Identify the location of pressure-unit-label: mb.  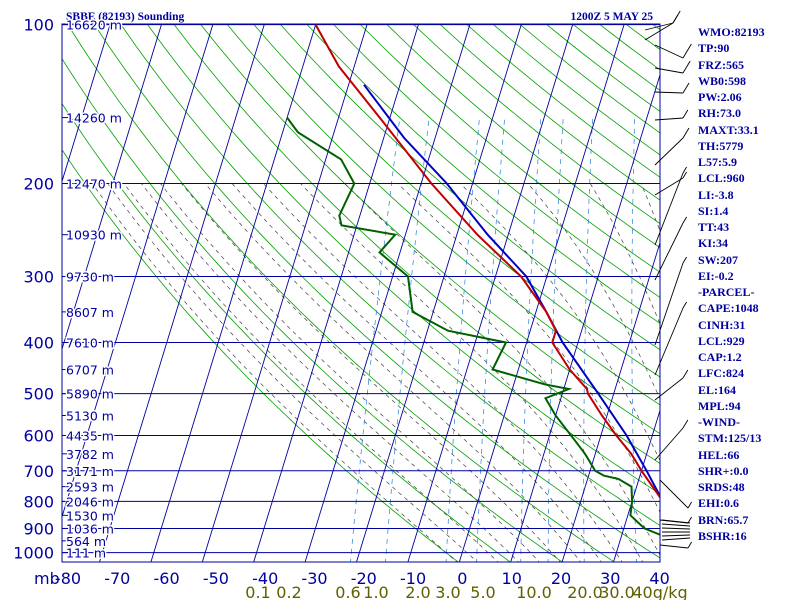
(47, 578).